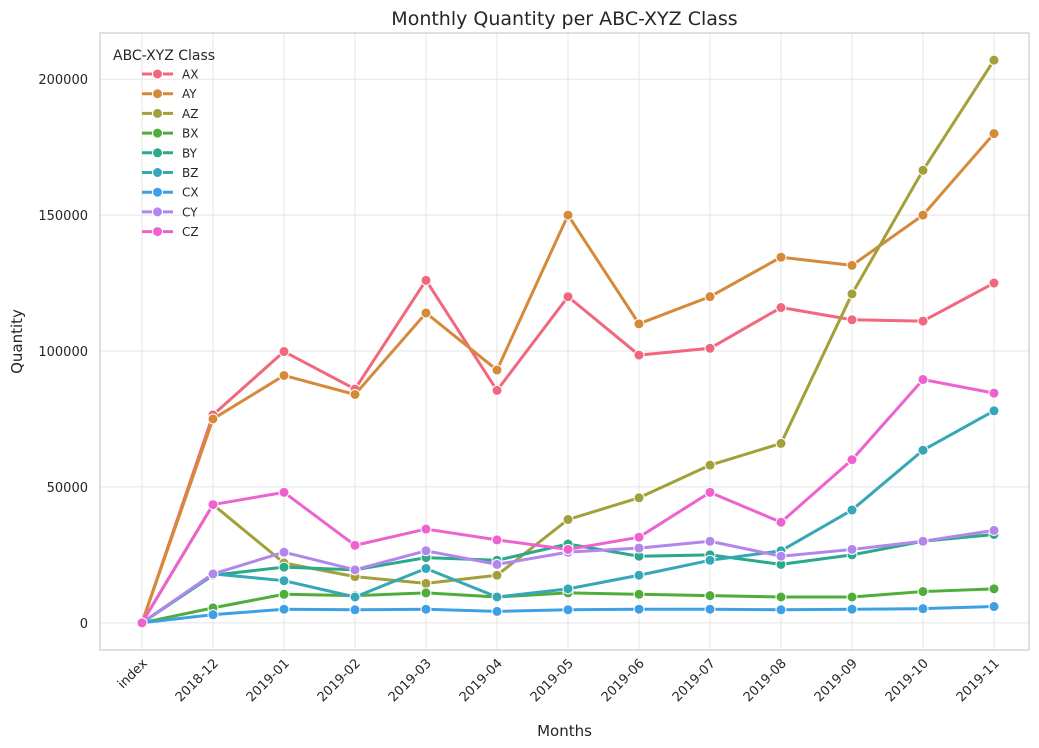  Describe the element at coordinates (164, 56) in the screenshot. I see `legend-title: ABC-XYZ Class` at that location.